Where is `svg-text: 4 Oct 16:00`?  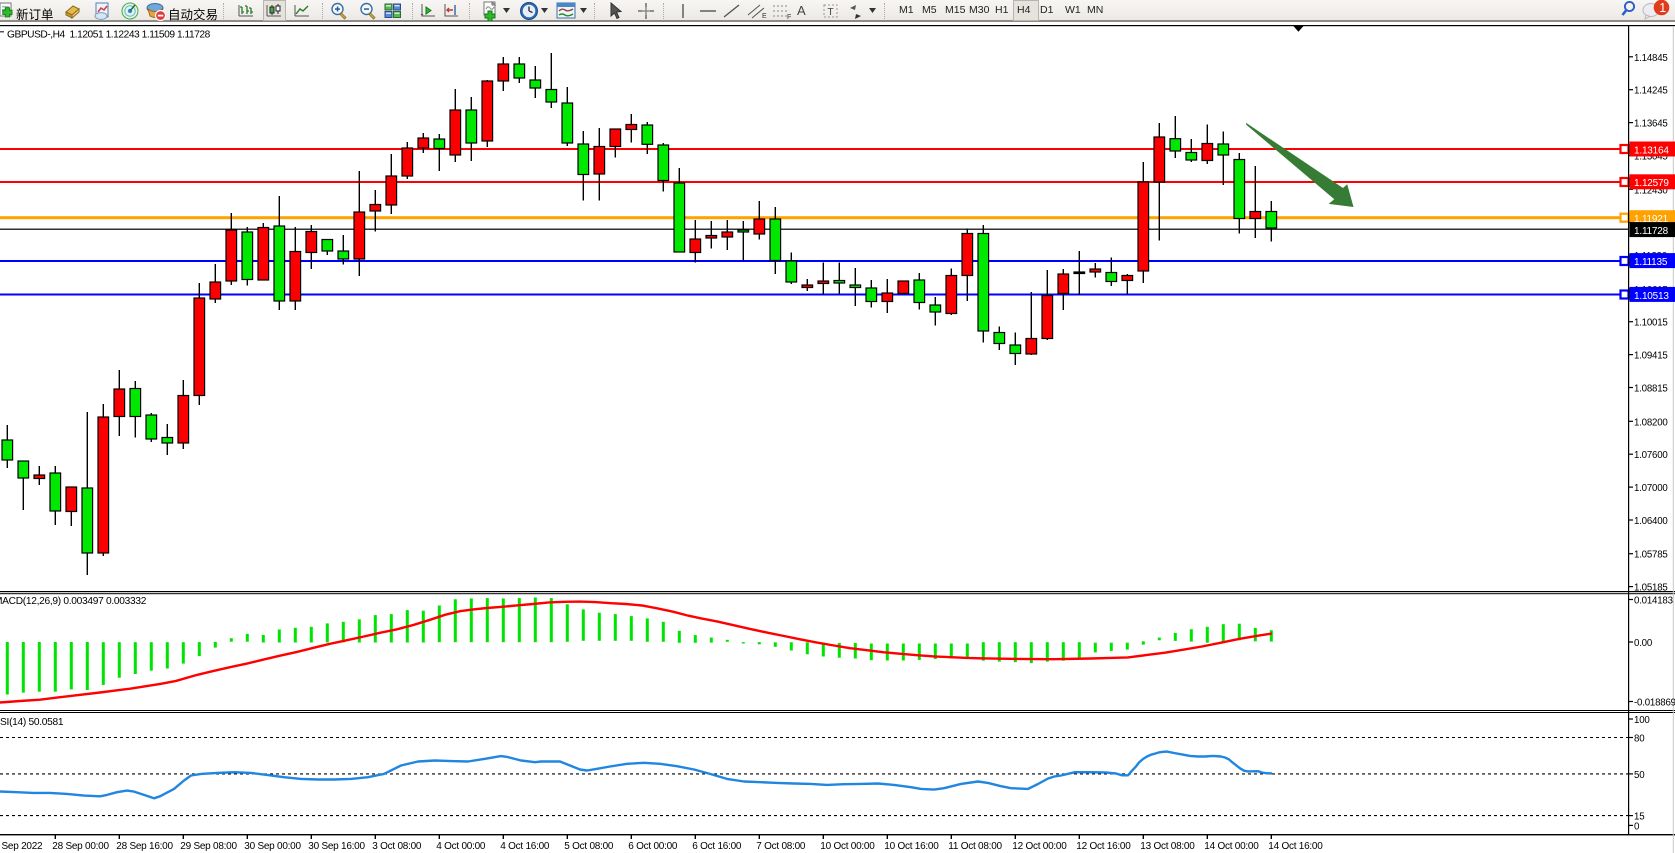
svg-text: 4 Oct 16:00 is located at coordinates (525, 846).